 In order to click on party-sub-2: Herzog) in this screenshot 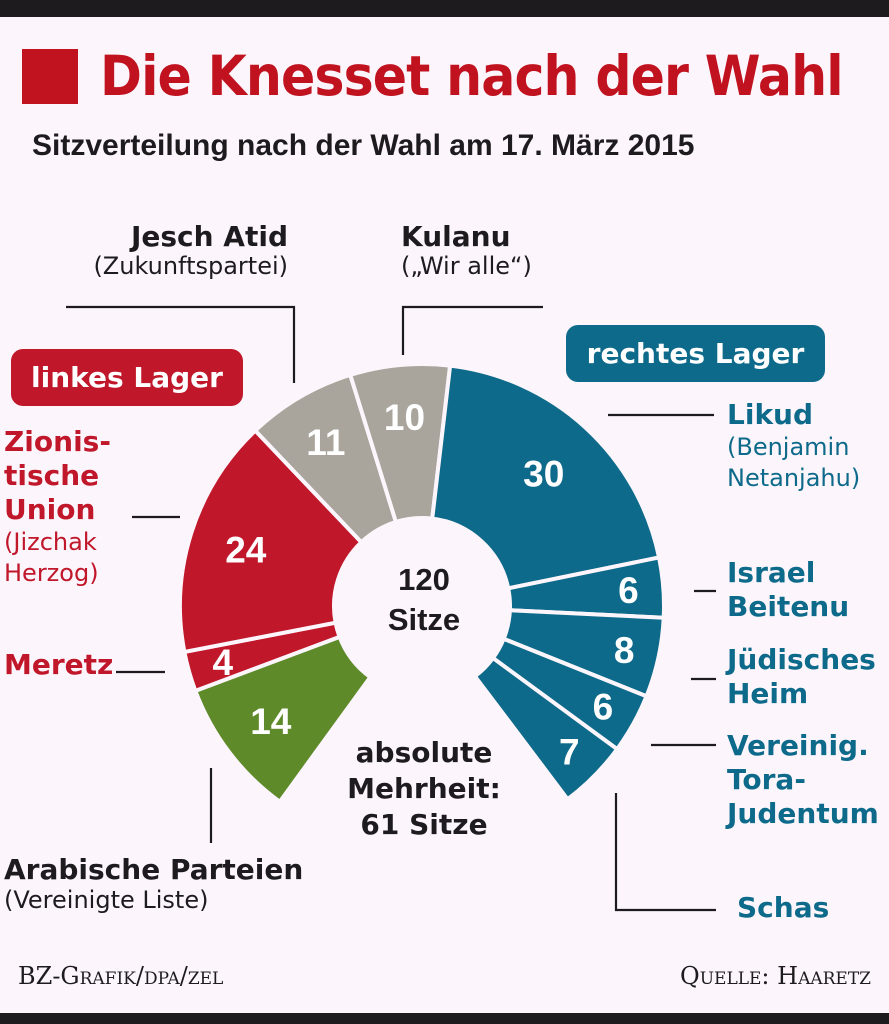, I will do `click(51, 573)`.